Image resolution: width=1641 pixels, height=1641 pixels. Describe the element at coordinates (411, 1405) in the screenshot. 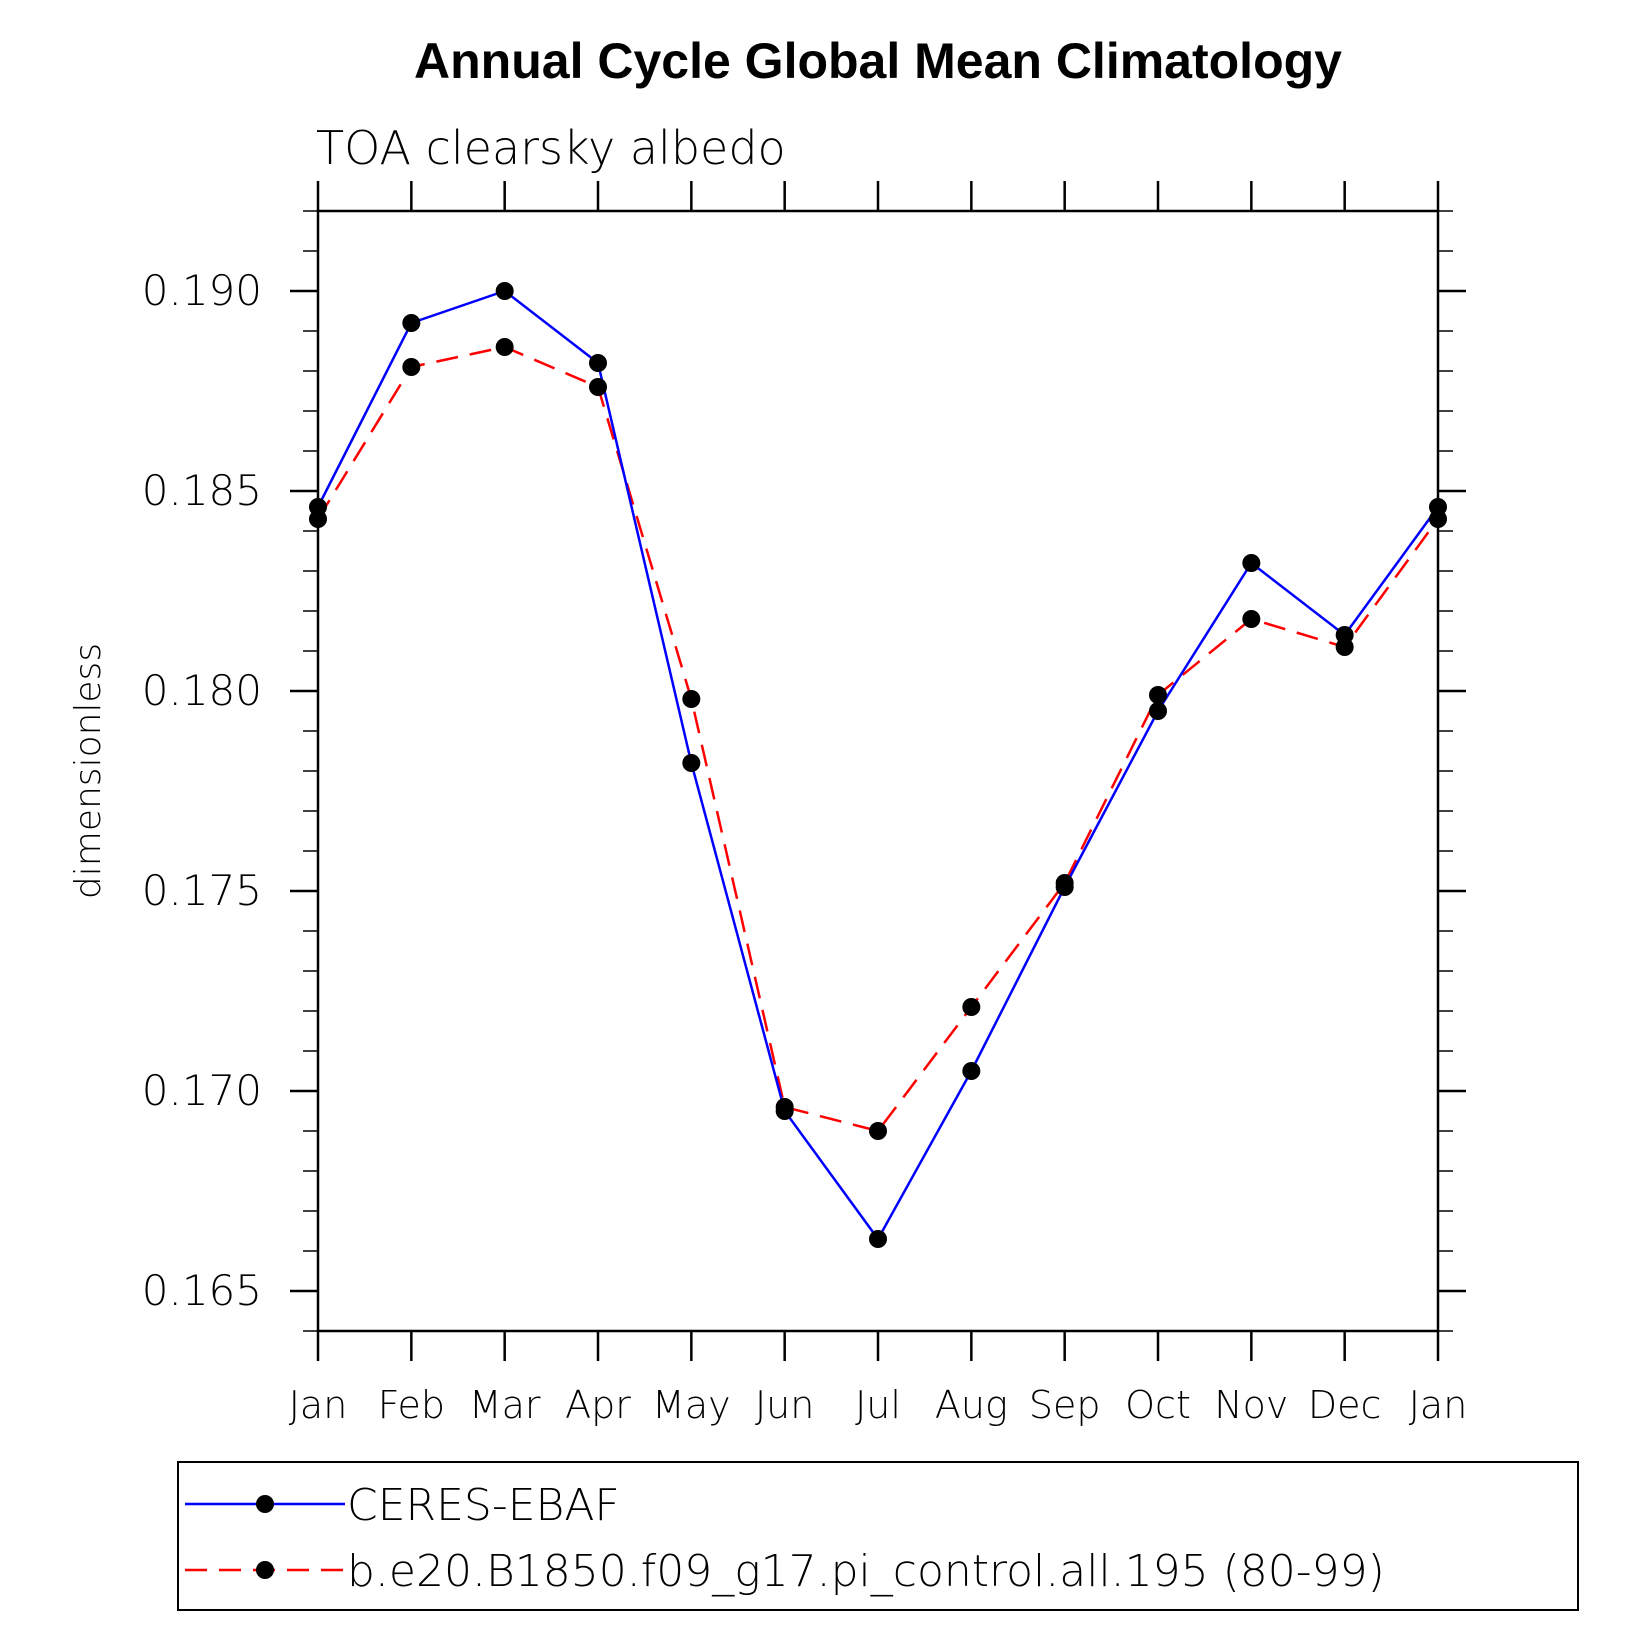

I see `x-tick-label: Feb` at that location.